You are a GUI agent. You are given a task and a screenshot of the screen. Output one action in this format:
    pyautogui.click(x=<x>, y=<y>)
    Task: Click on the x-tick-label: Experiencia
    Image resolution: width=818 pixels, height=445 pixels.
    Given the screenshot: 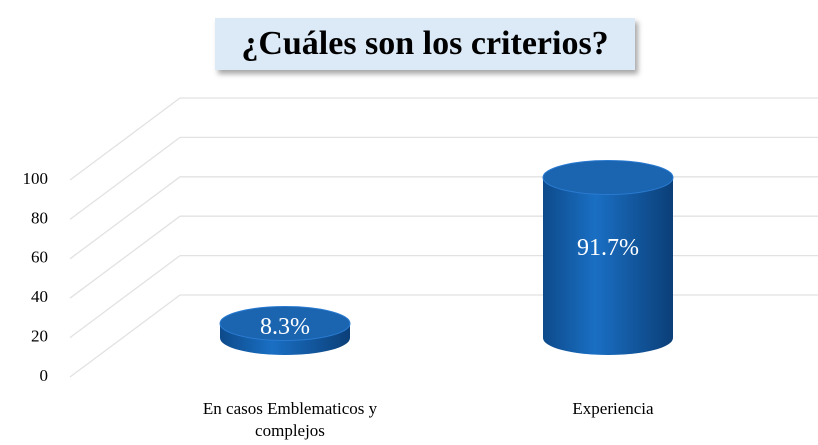 What is the action you would take?
    pyautogui.click(x=613, y=408)
    